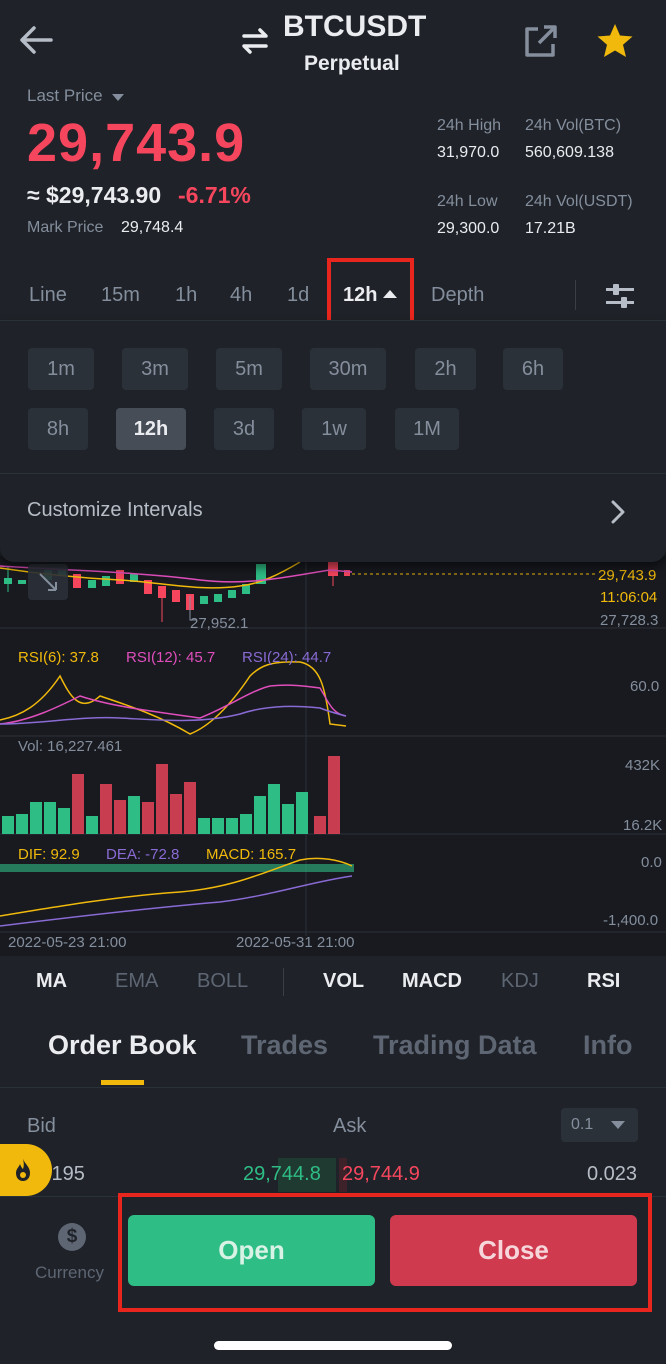 The width and height of the screenshot is (666, 1364). I want to click on 24h-high-label: 24h High, so click(469, 125).